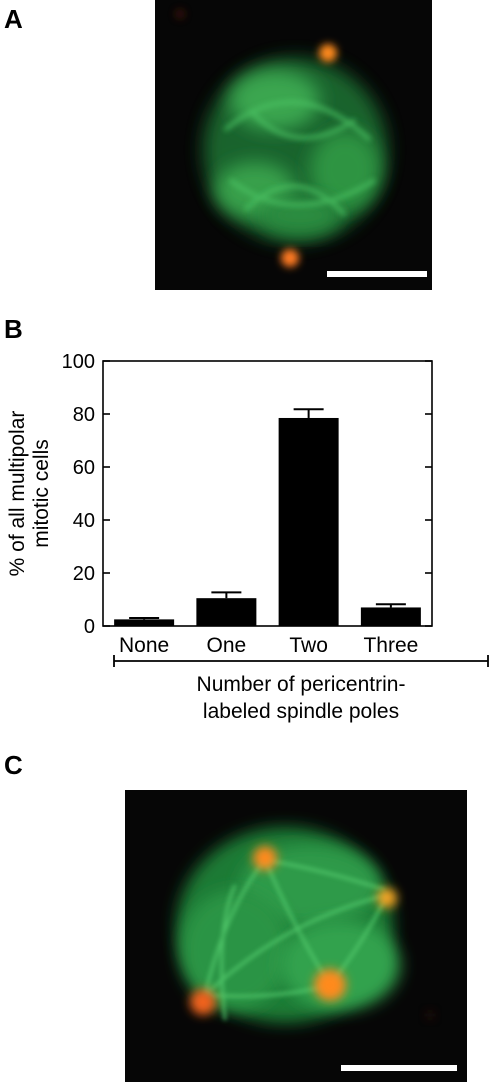 This screenshot has width=500, height=1082. What do you see at coordinates (301, 684) in the screenshot?
I see `x-axis-label-line1: Number of pericentrin-` at bounding box center [301, 684].